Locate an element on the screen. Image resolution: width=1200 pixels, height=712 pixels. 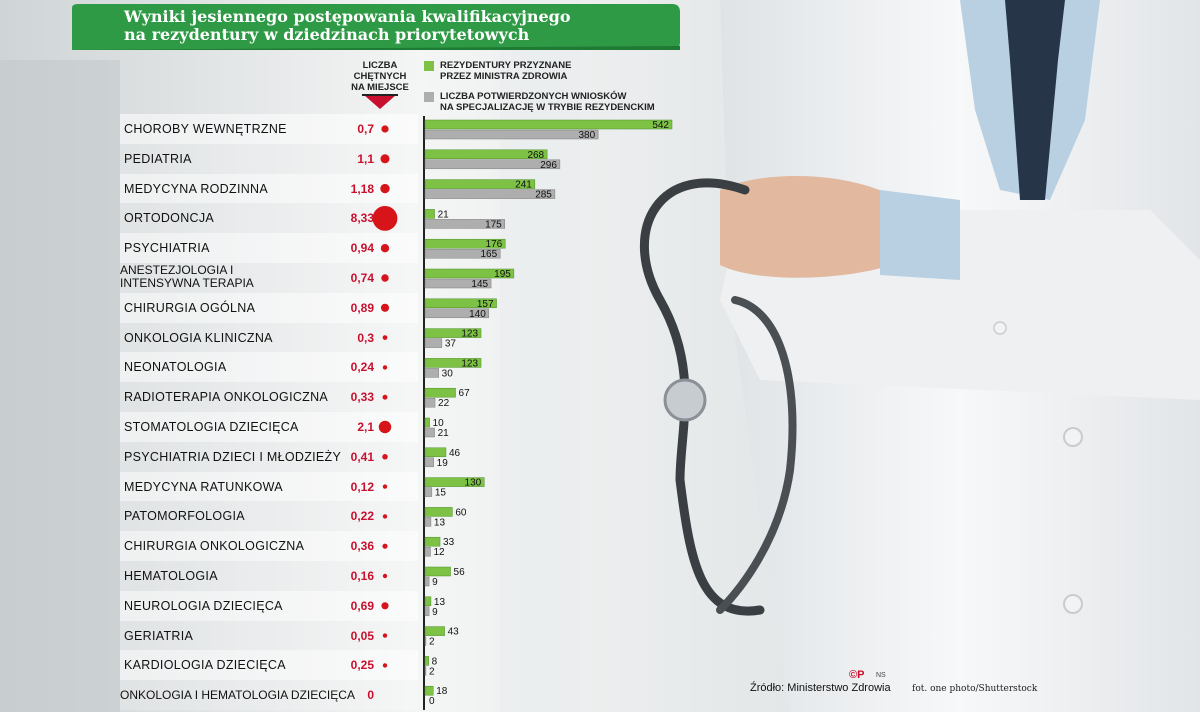
ratio-value-label: 0,69 is located at coordinates (362, 605).